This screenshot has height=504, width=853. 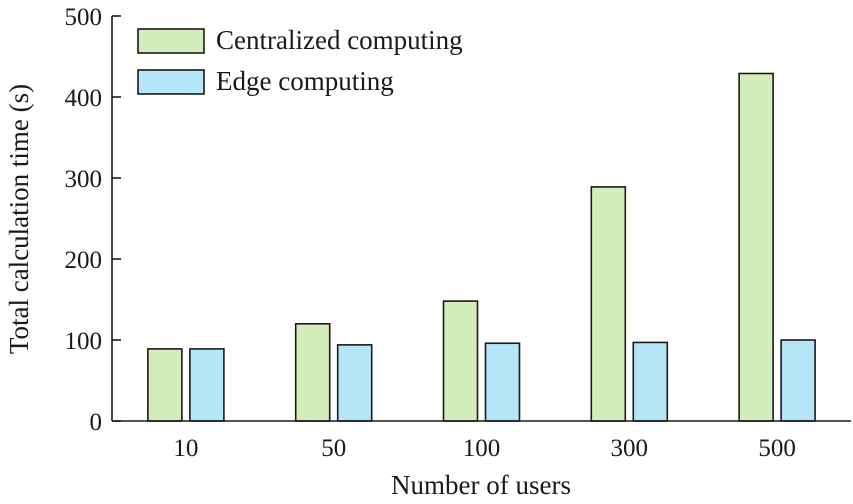 What do you see at coordinates (84, 260) in the screenshot?
I see `y-tick-label: 200` at bounding box center [84, 260].